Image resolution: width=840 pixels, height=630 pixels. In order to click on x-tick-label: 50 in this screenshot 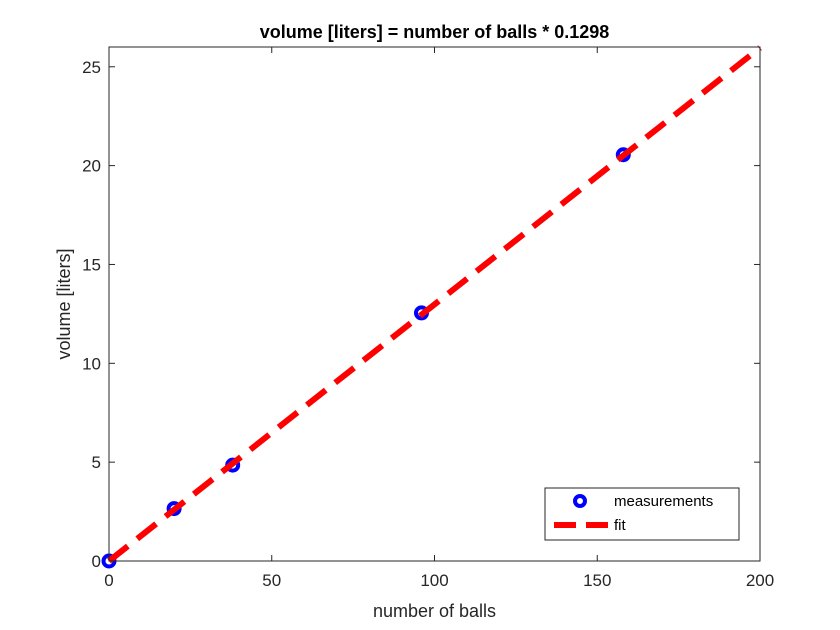, I will do `click(271, 580)`.